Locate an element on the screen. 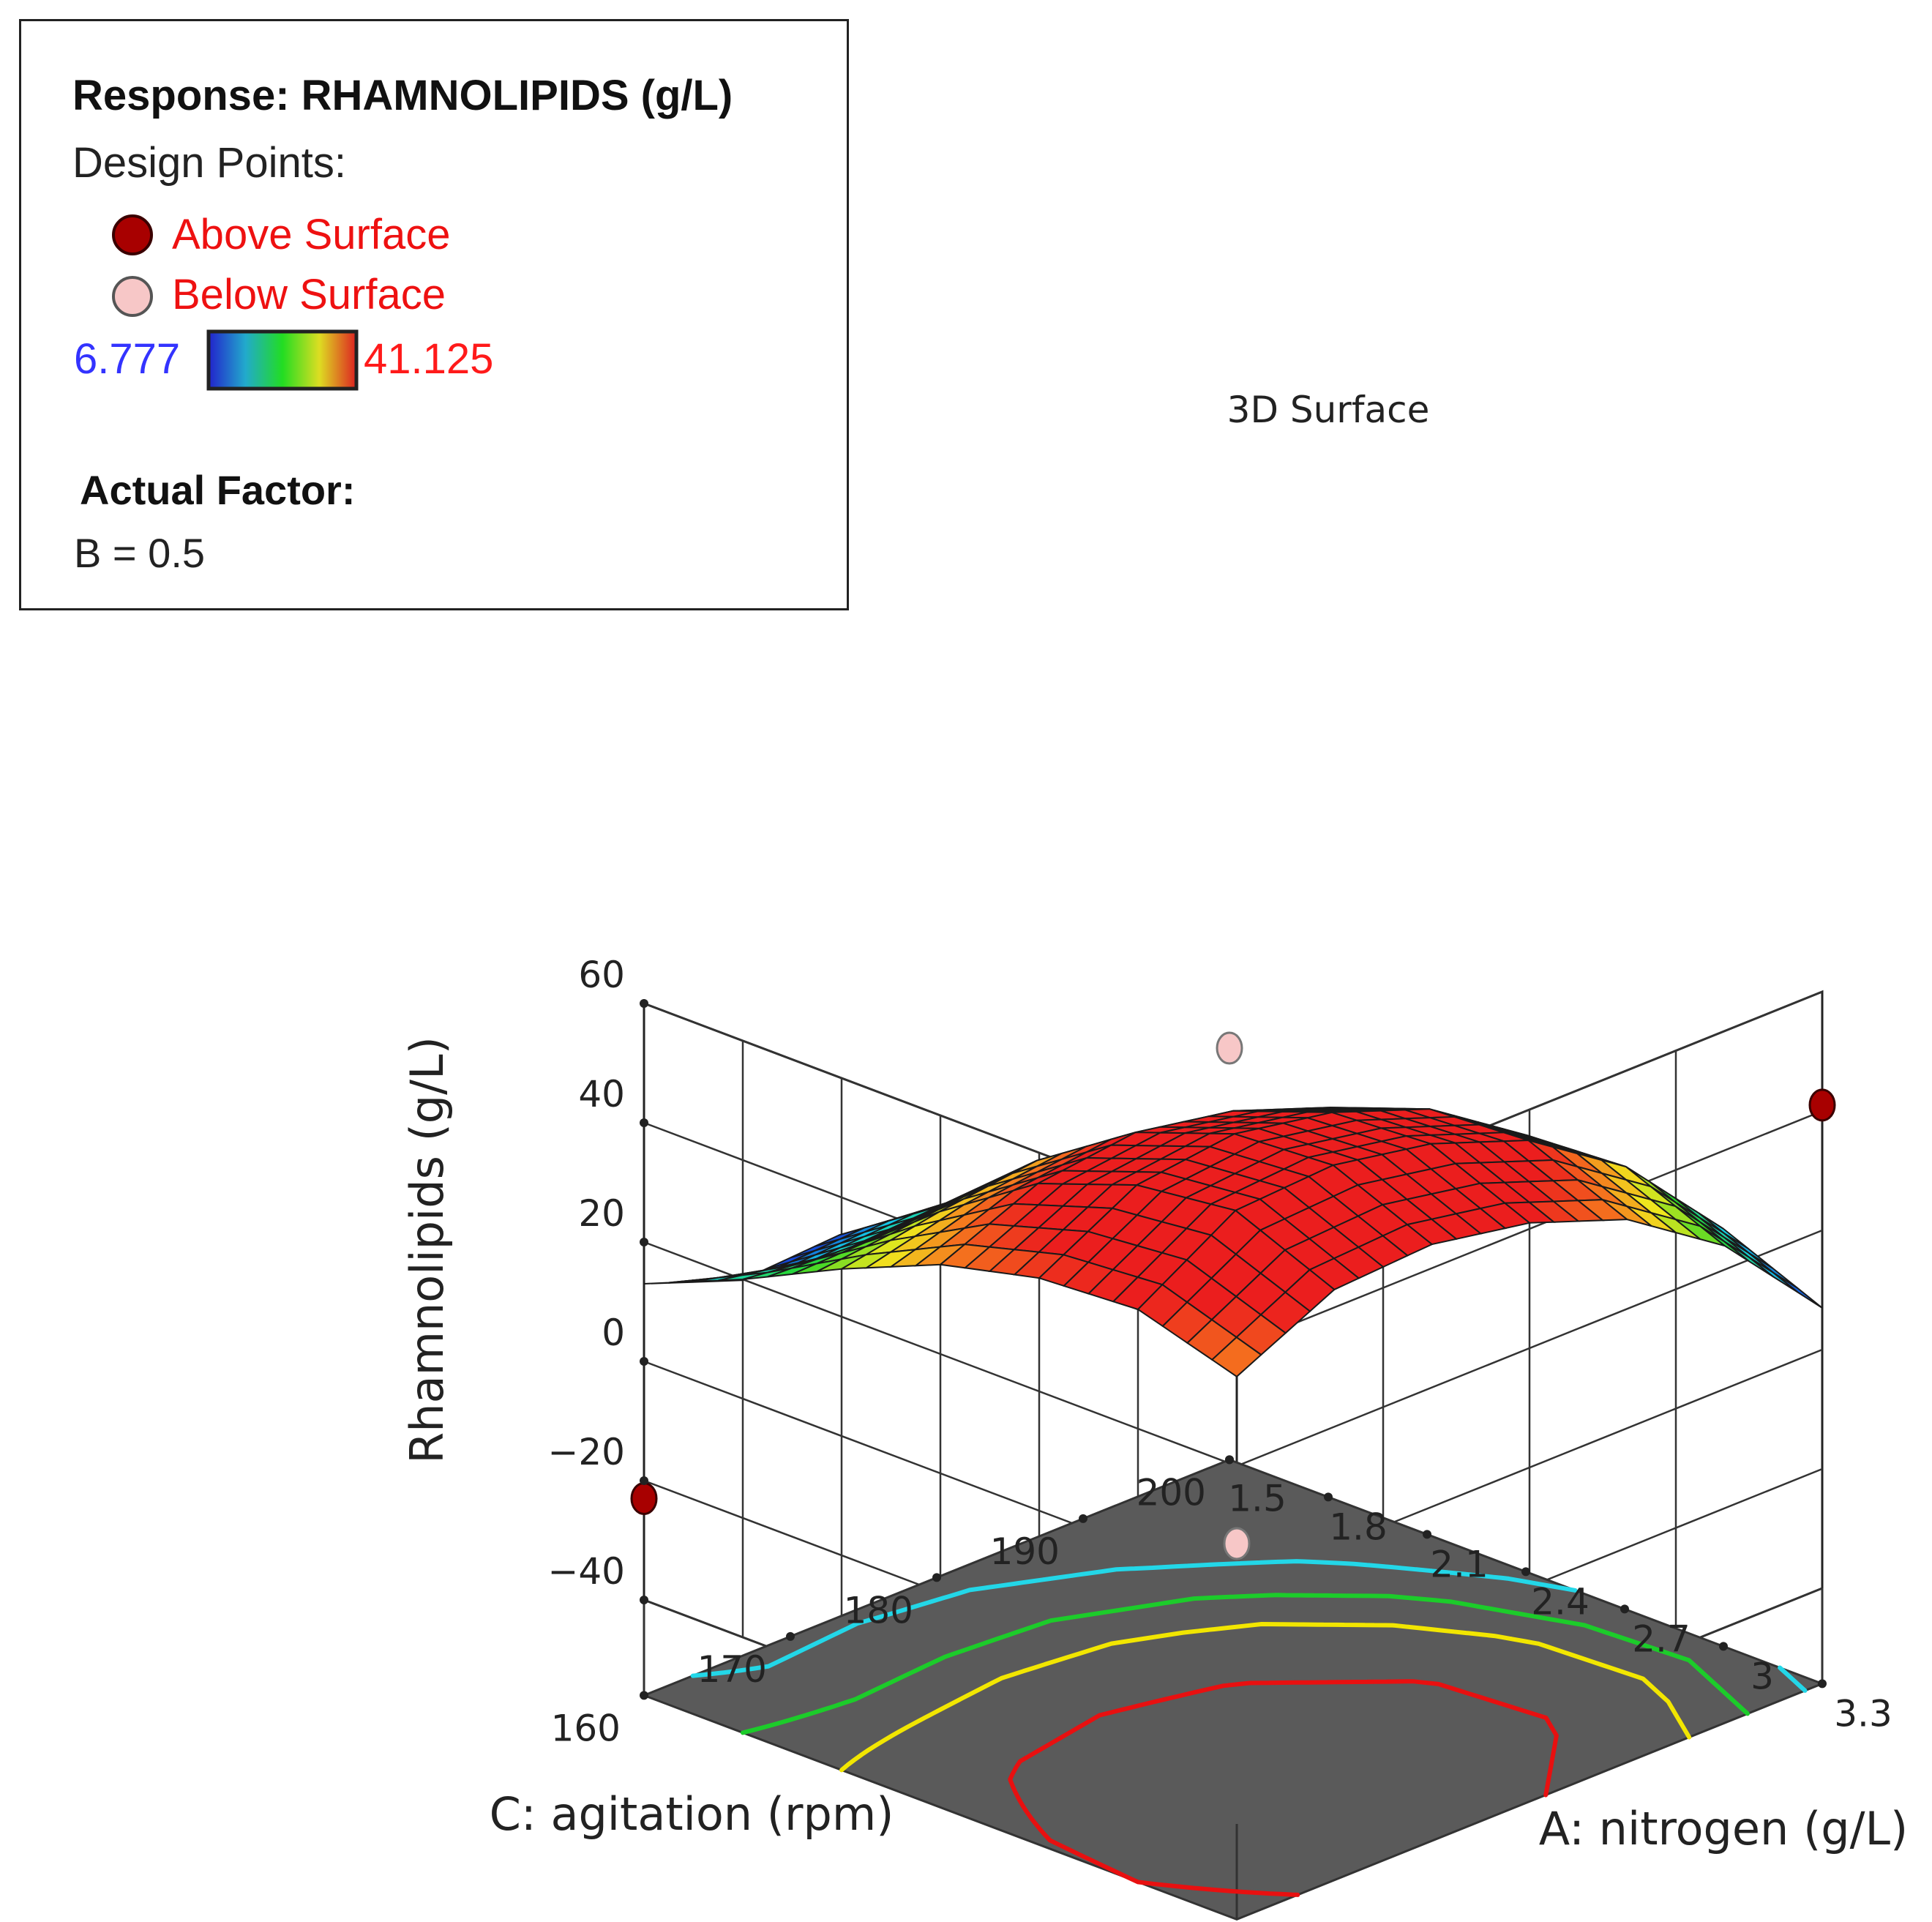 Image resolution: width=1932 pixels, height=1922 pixels. below-surface-marker-icon is located at coordinates (132, 296).